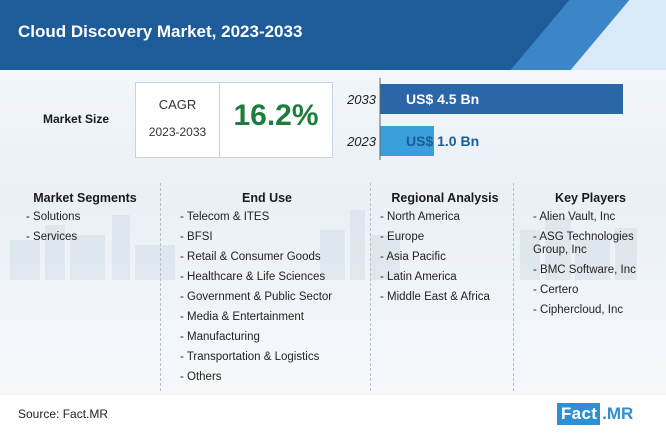  Describe the element at coordinates (361, 99) in the screenshot. I see `year-label: 2033` at that location.